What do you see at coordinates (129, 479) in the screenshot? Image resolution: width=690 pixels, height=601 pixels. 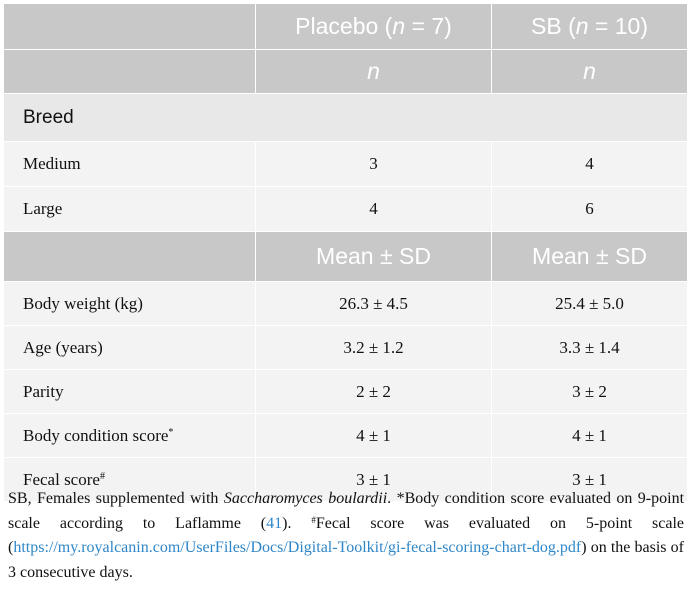 I see `row-label: Fecal score#` at bounding box center [129, 479].